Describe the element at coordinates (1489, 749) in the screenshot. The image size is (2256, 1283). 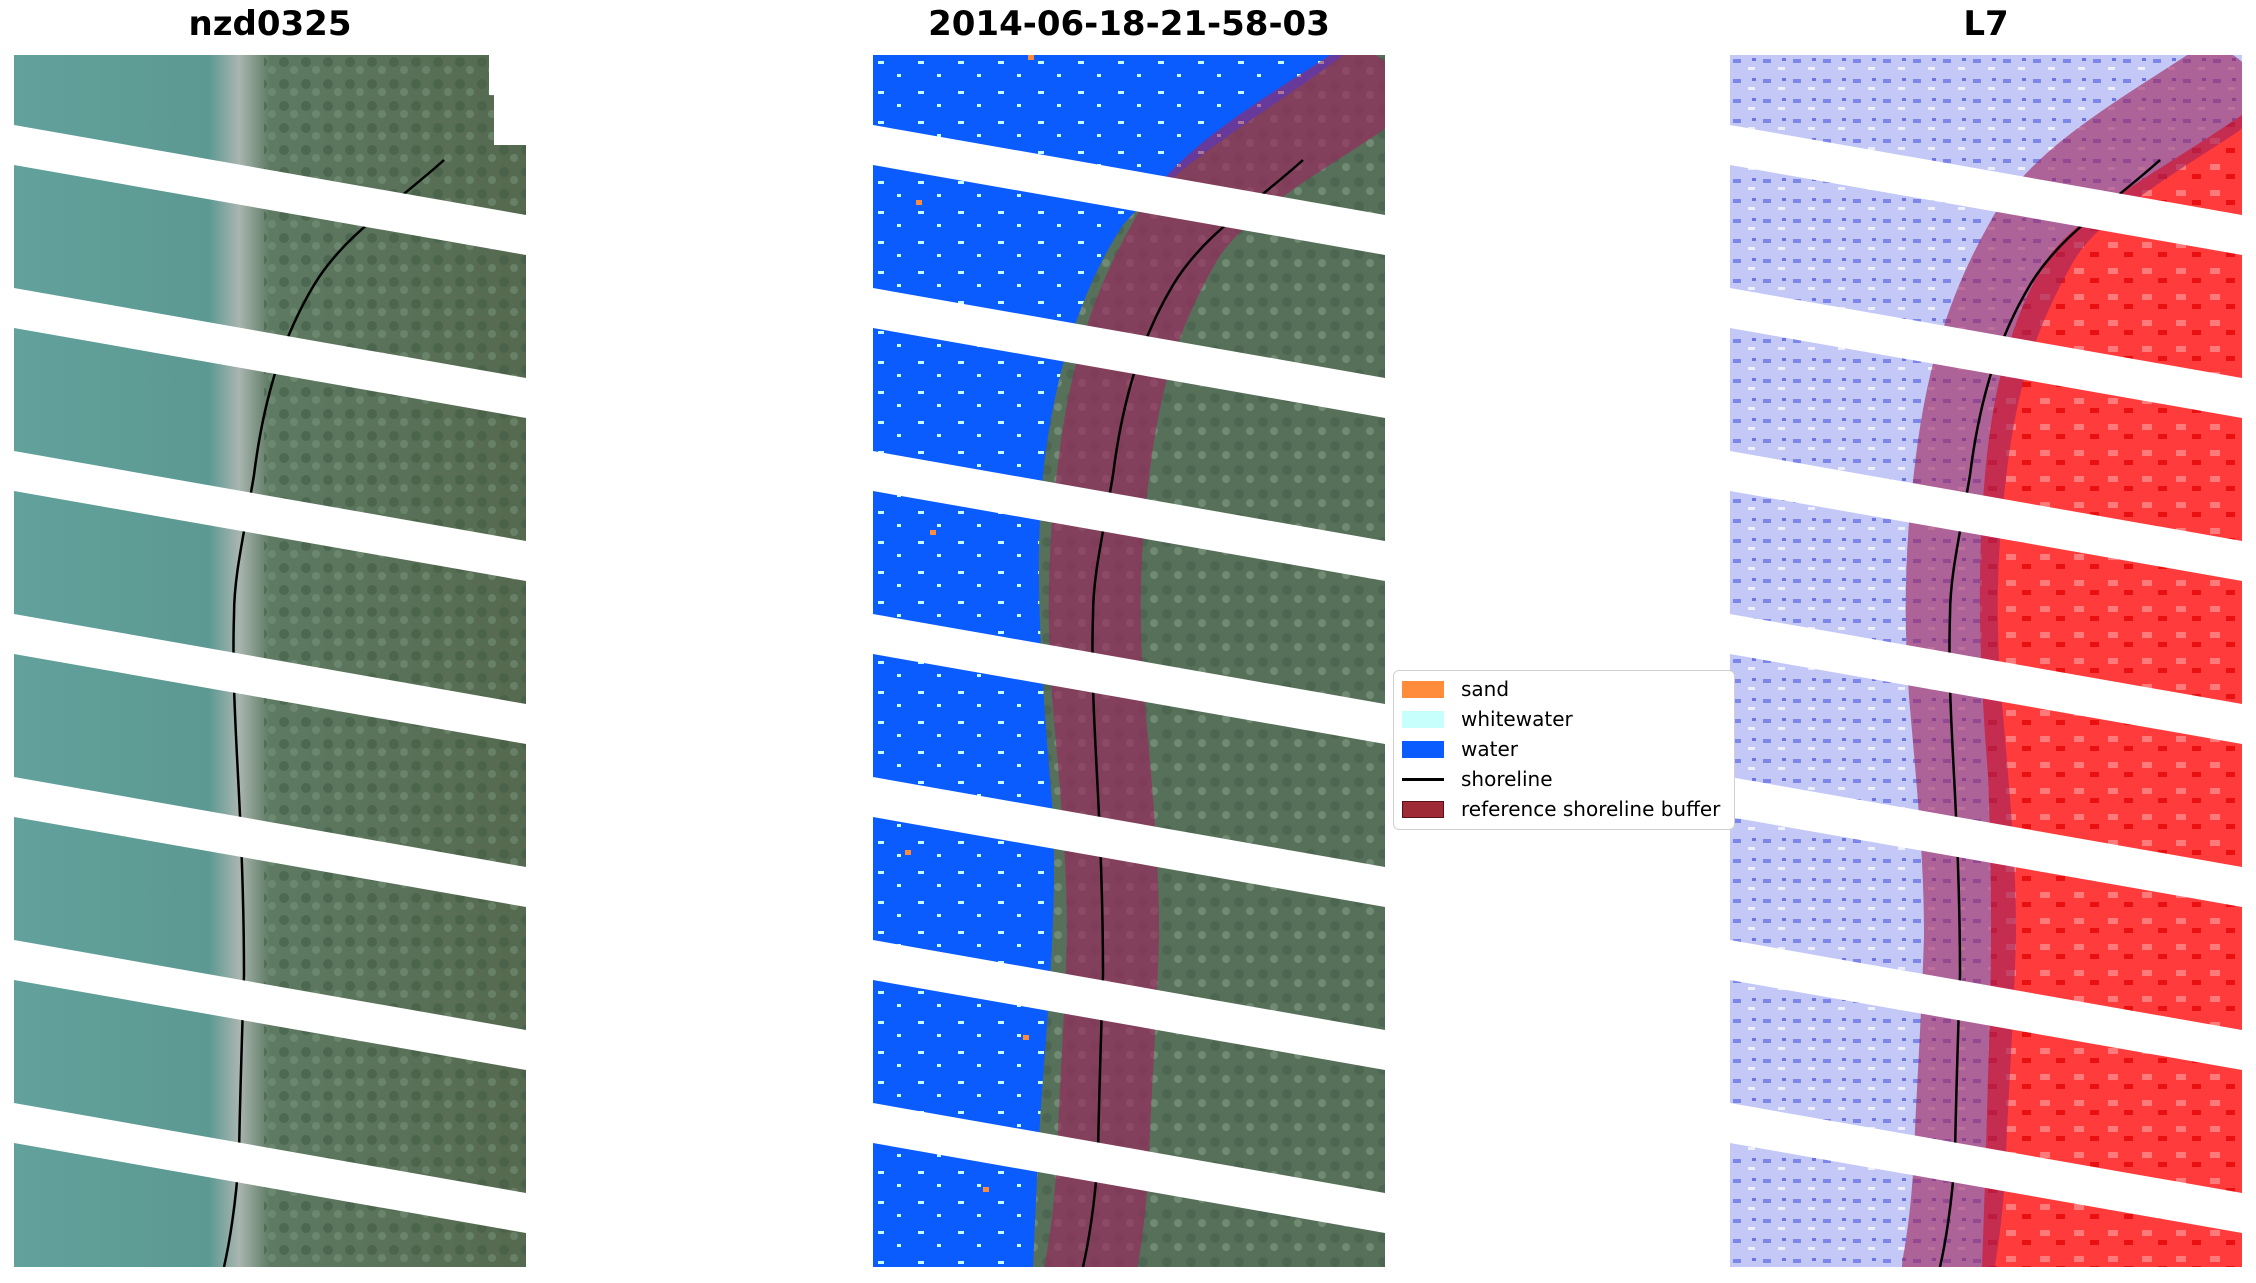
I see `legend-label: water` at that location.